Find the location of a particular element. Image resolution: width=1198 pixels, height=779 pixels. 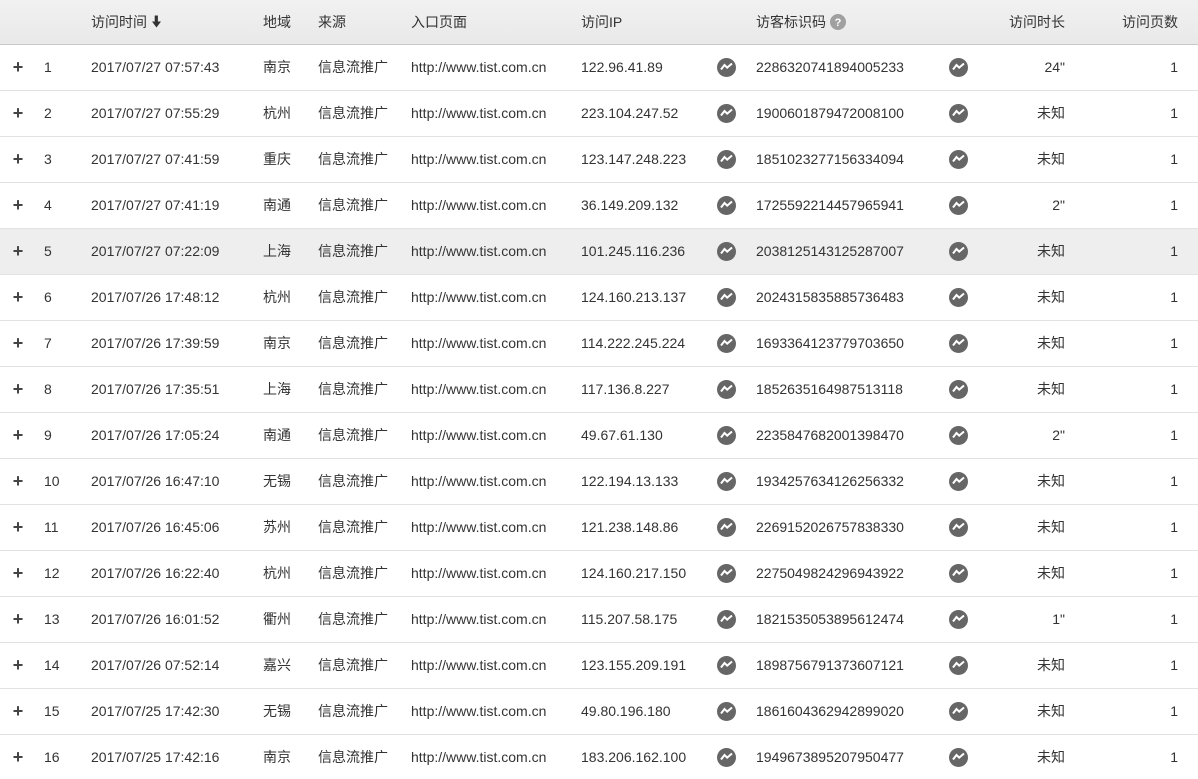

row-index: 7 is located at coordinates (62, 343).